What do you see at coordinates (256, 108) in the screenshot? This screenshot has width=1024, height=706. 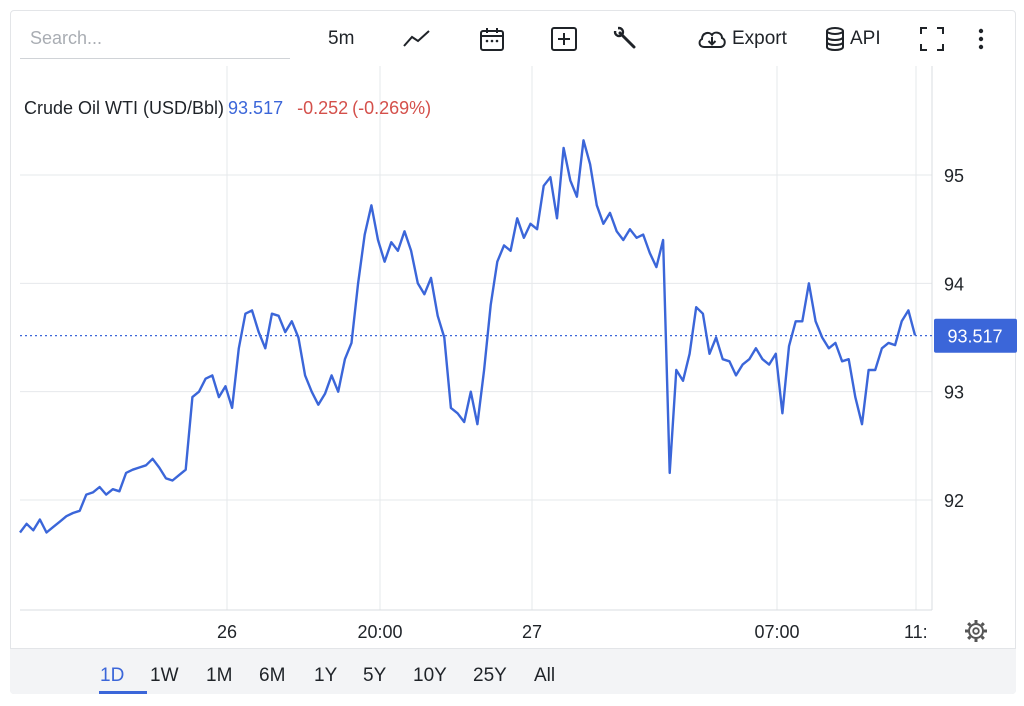 I see `legend-price: 93.517` at bounding box center [256, 108].